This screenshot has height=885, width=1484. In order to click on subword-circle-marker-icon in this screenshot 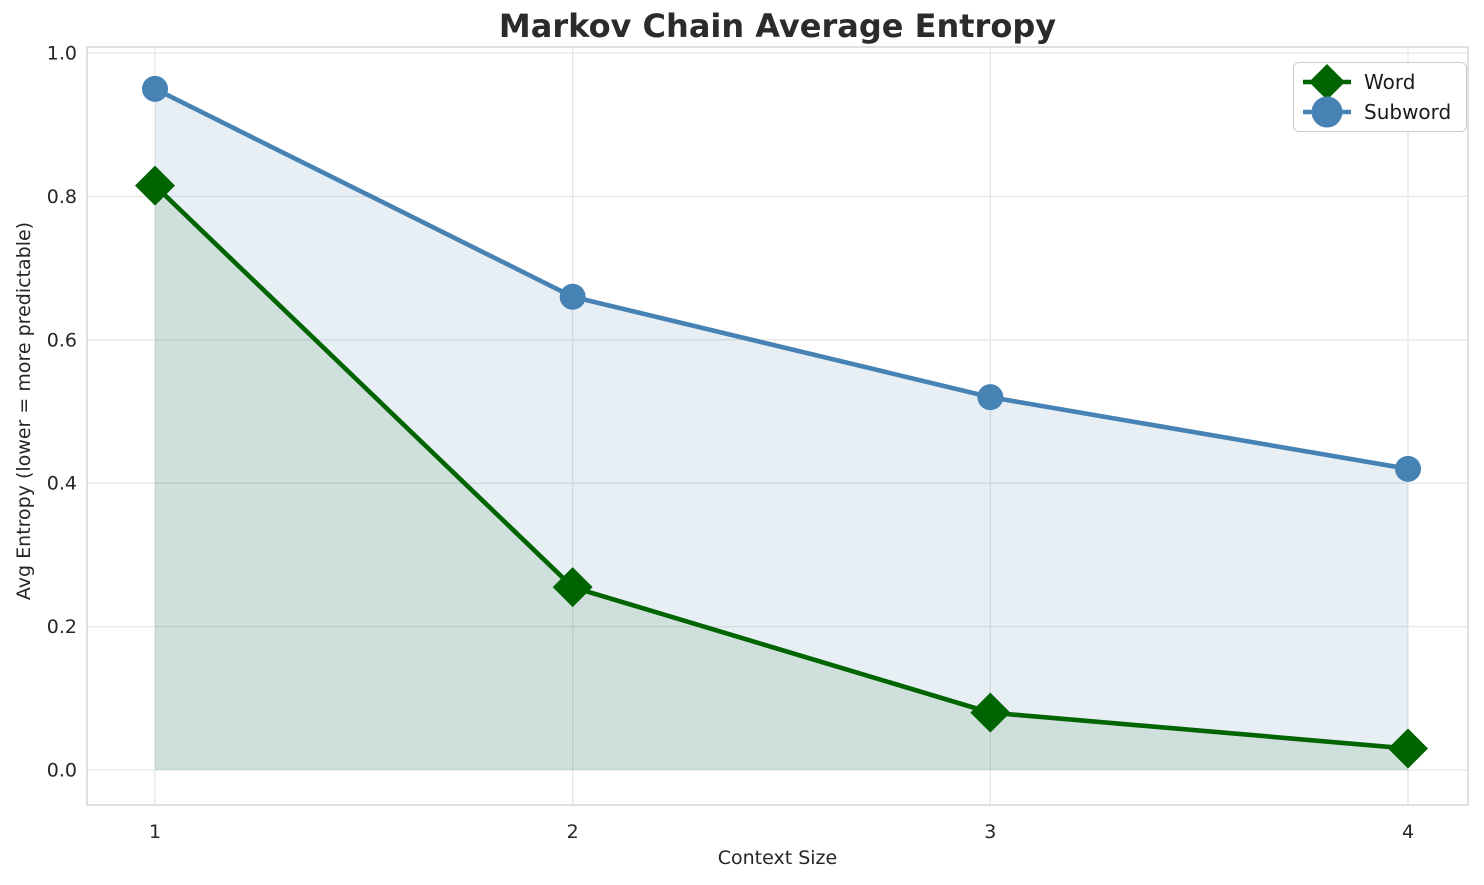, I will do `click(1327, 112)`.